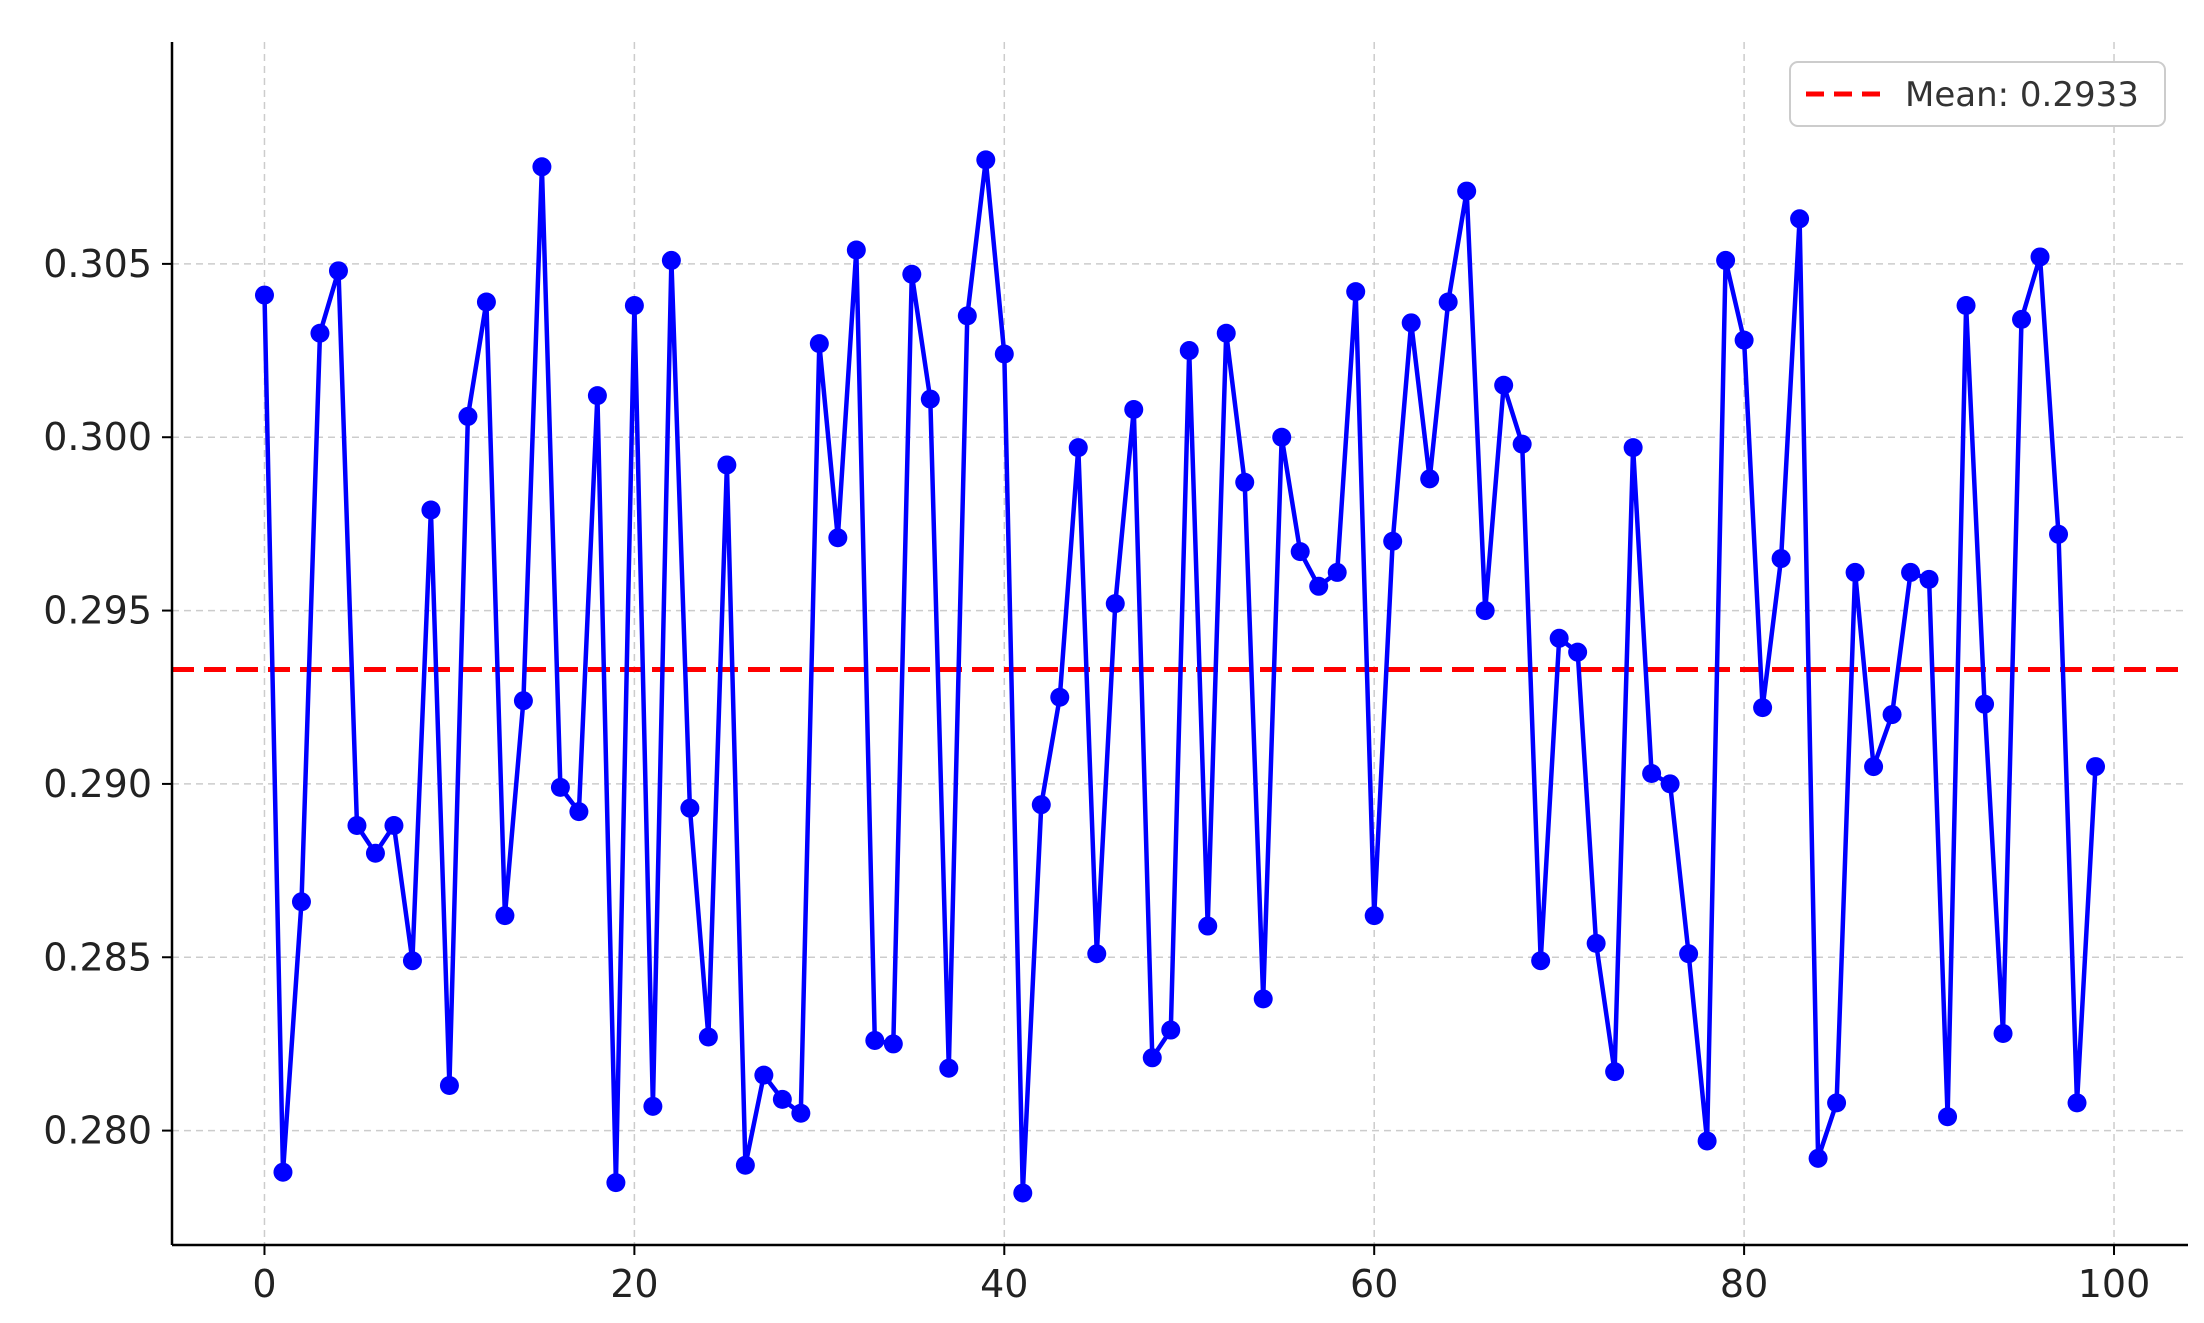 The height and width of the screenshot is (1323, 2204). What do you see at coordinates (97, 957) in the screenshot?
I see `y-tick-label: 0.285` at bounding box center [97, 957].